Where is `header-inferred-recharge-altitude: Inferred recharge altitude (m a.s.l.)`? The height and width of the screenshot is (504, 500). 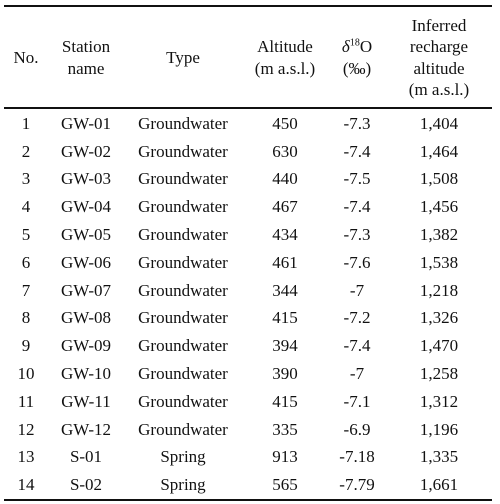 header-inferred-recharge-altitude: Inferred recharge altitude (m a.s.l.) is located at coordinates (439, 57).